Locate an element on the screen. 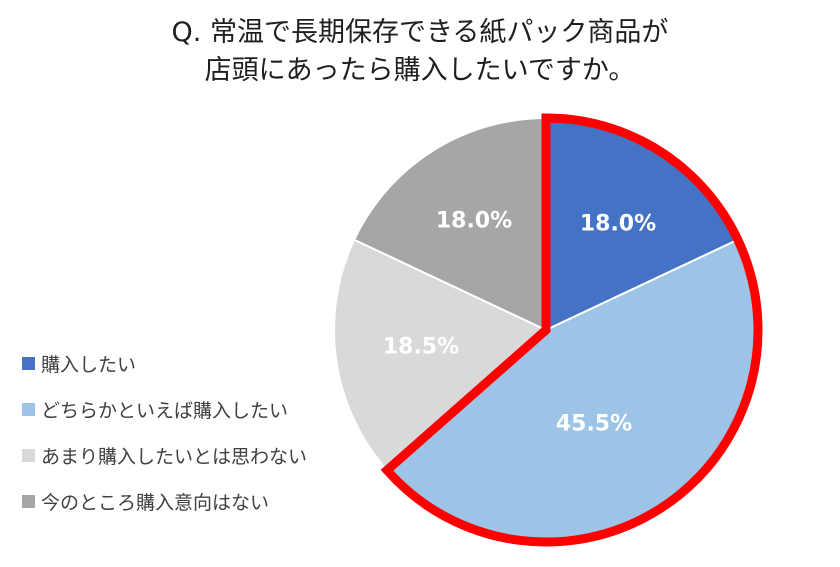  chart-title-line-2: 店頭にあったら購入したいですか。 is located at coordinates (420, 70).